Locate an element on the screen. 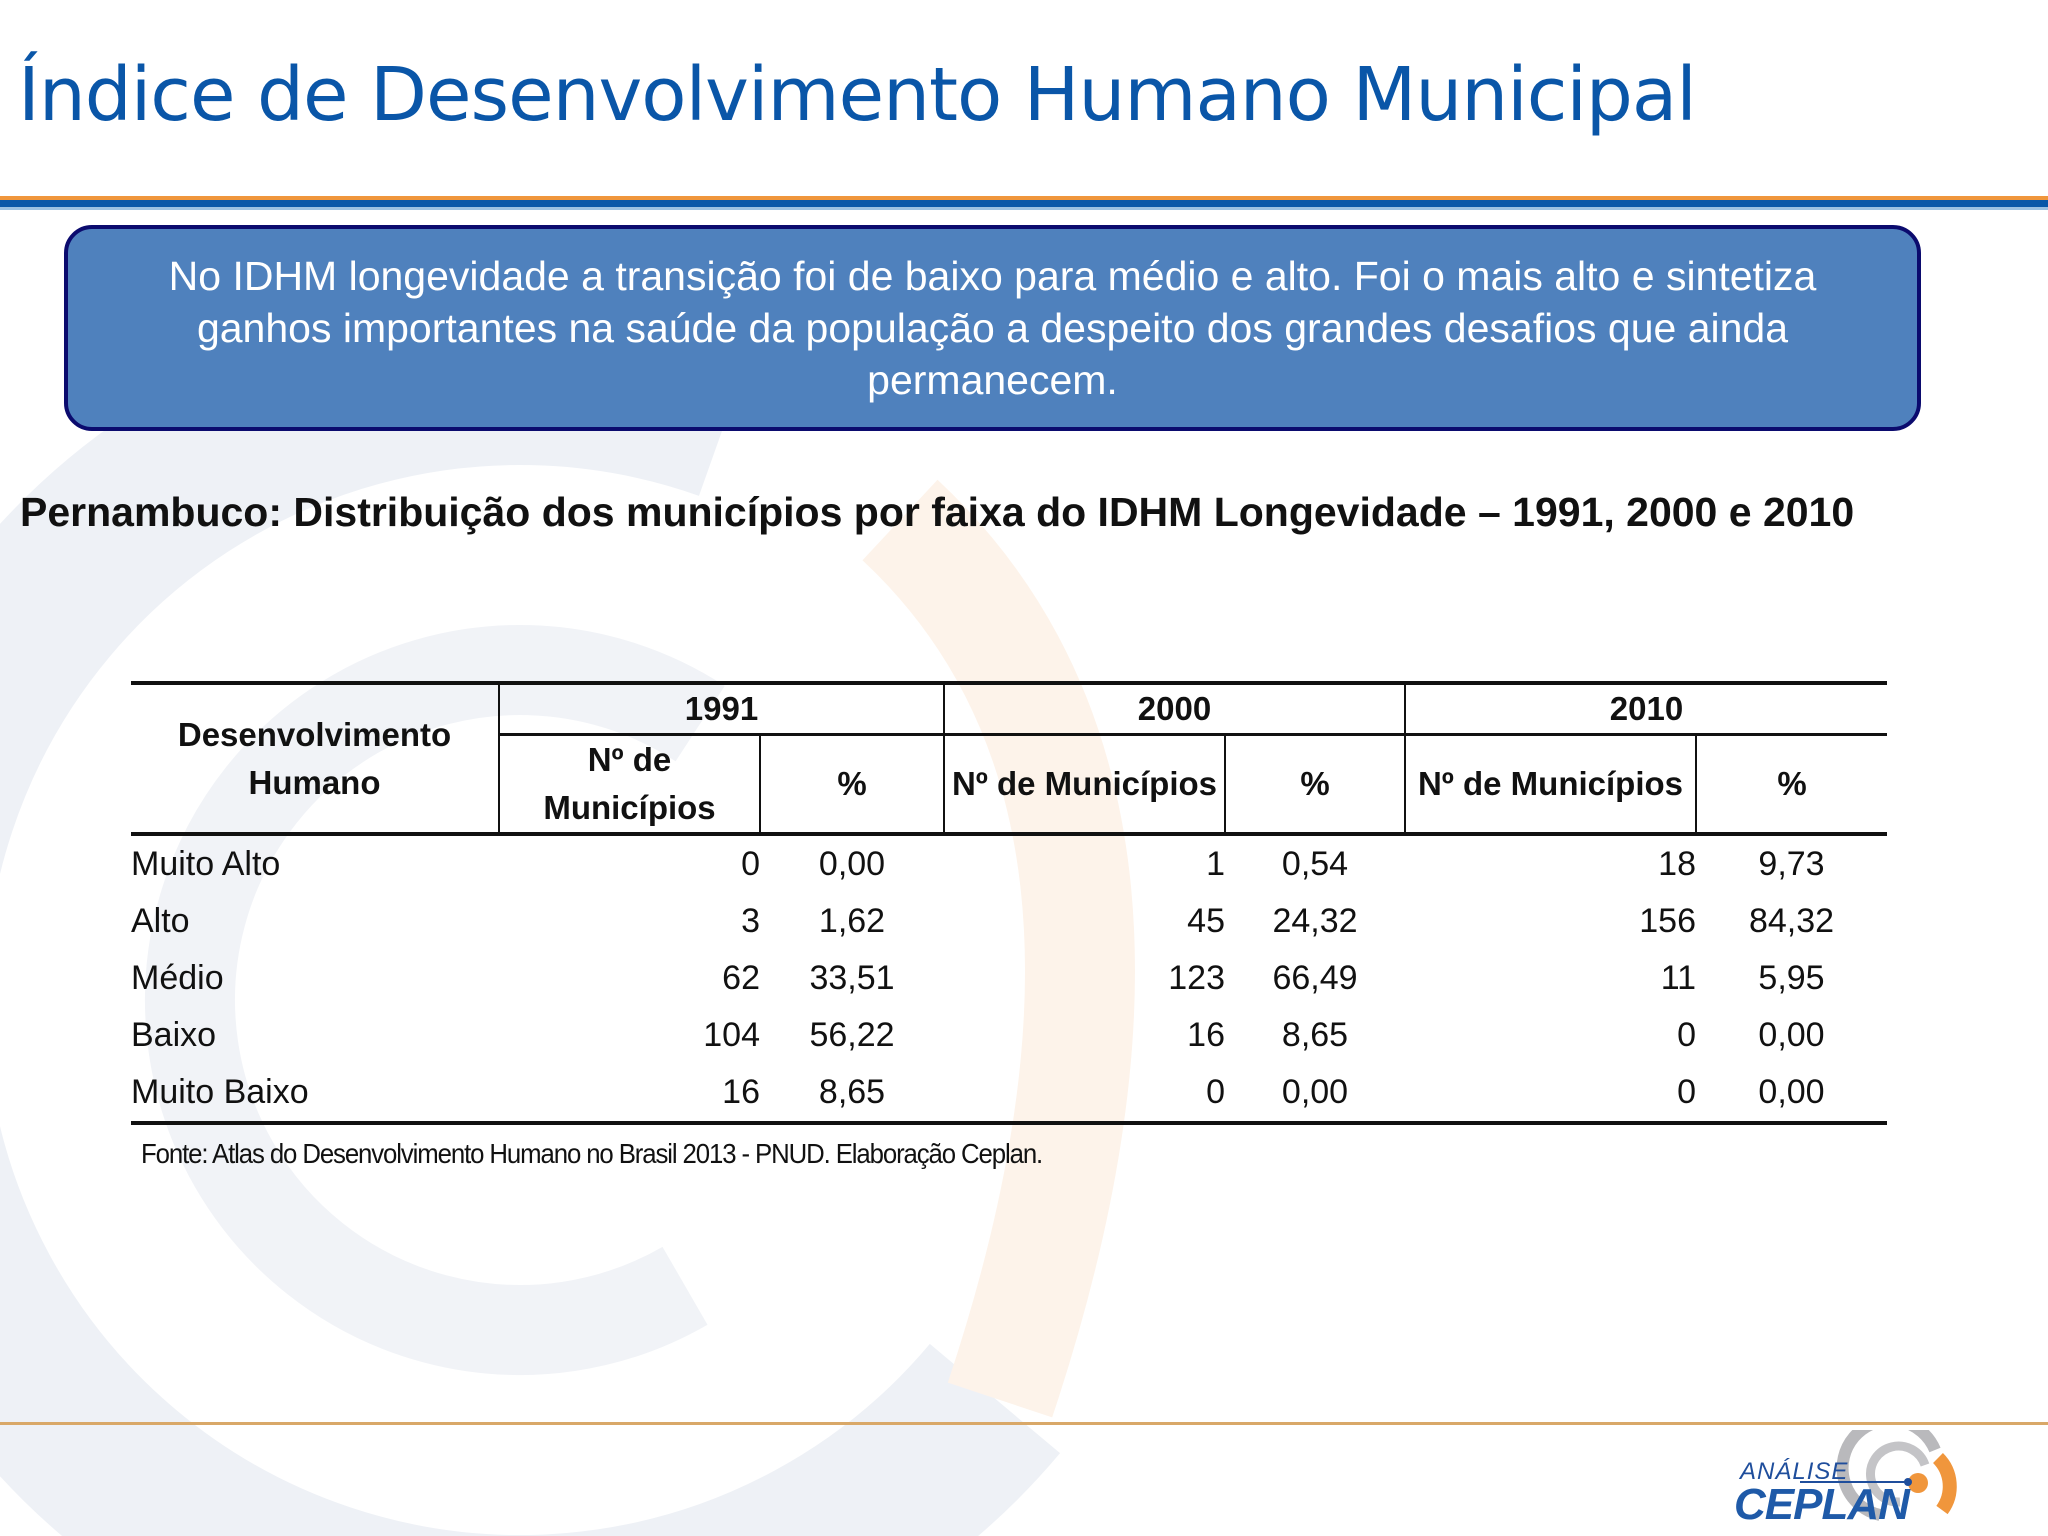 The width and height of the screenshot is (2048, 1536). table-row: Alto 3 1,62 45 24,32 156 84,32 is located at coordinates (1009, 921).